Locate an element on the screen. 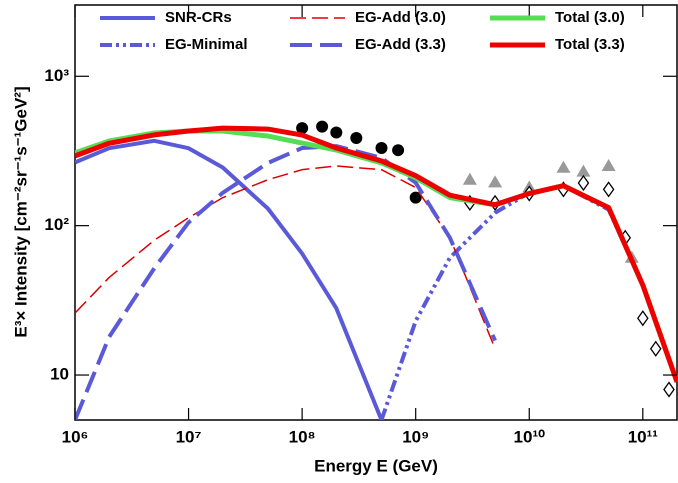 The width and height of the screenshot is (678, 483). legend-label: EG-Add (3.3) is located at coordinates (400, 44).